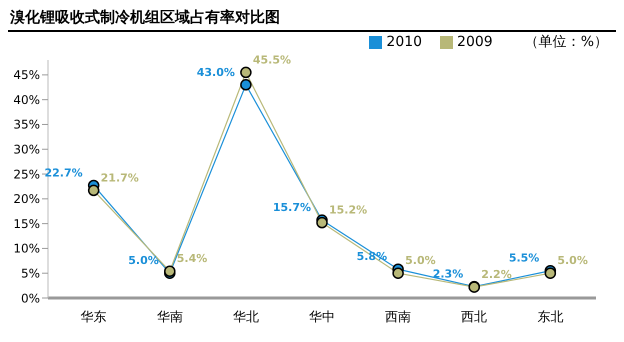  What do you see at coordinates (524, 258) in the screenshot?
I see `data-label: 5.5%` at bounding box center [524, 258].